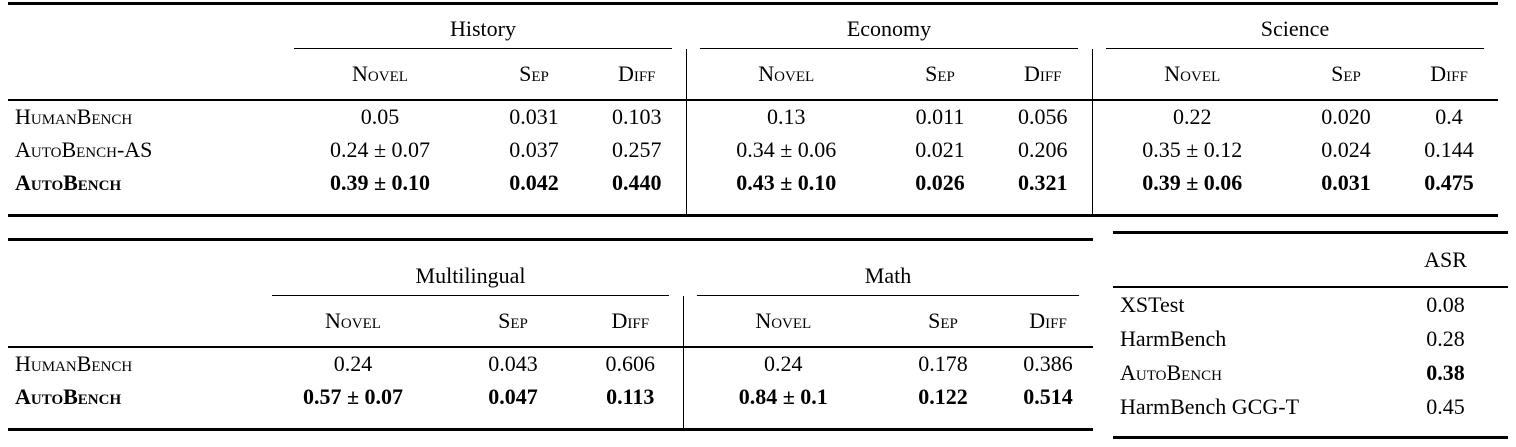  I want to click on group-label: Multilingual, so click(470, 275).